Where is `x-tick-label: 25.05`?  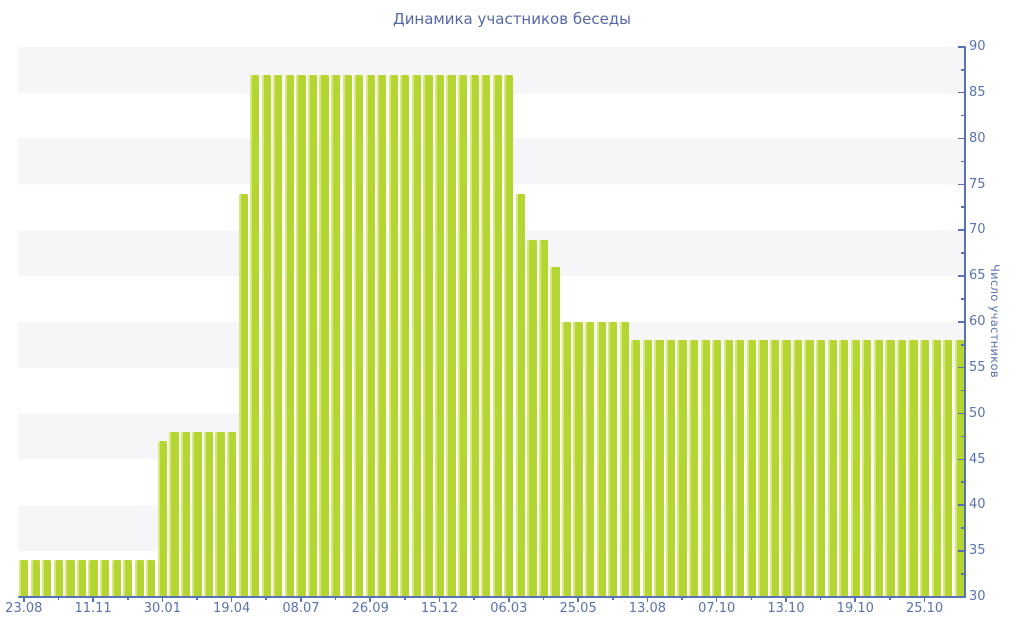 x-tick-label: 25.05 is located at coordinates (578, 608).